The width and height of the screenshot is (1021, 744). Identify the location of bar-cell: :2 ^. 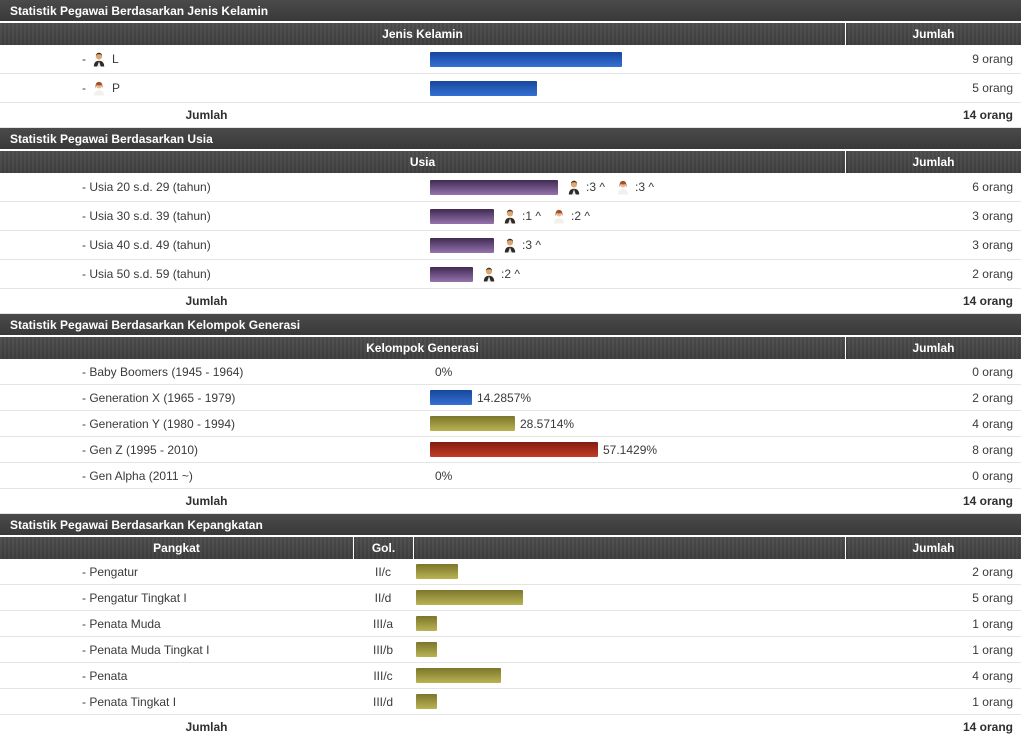
(629, 274).